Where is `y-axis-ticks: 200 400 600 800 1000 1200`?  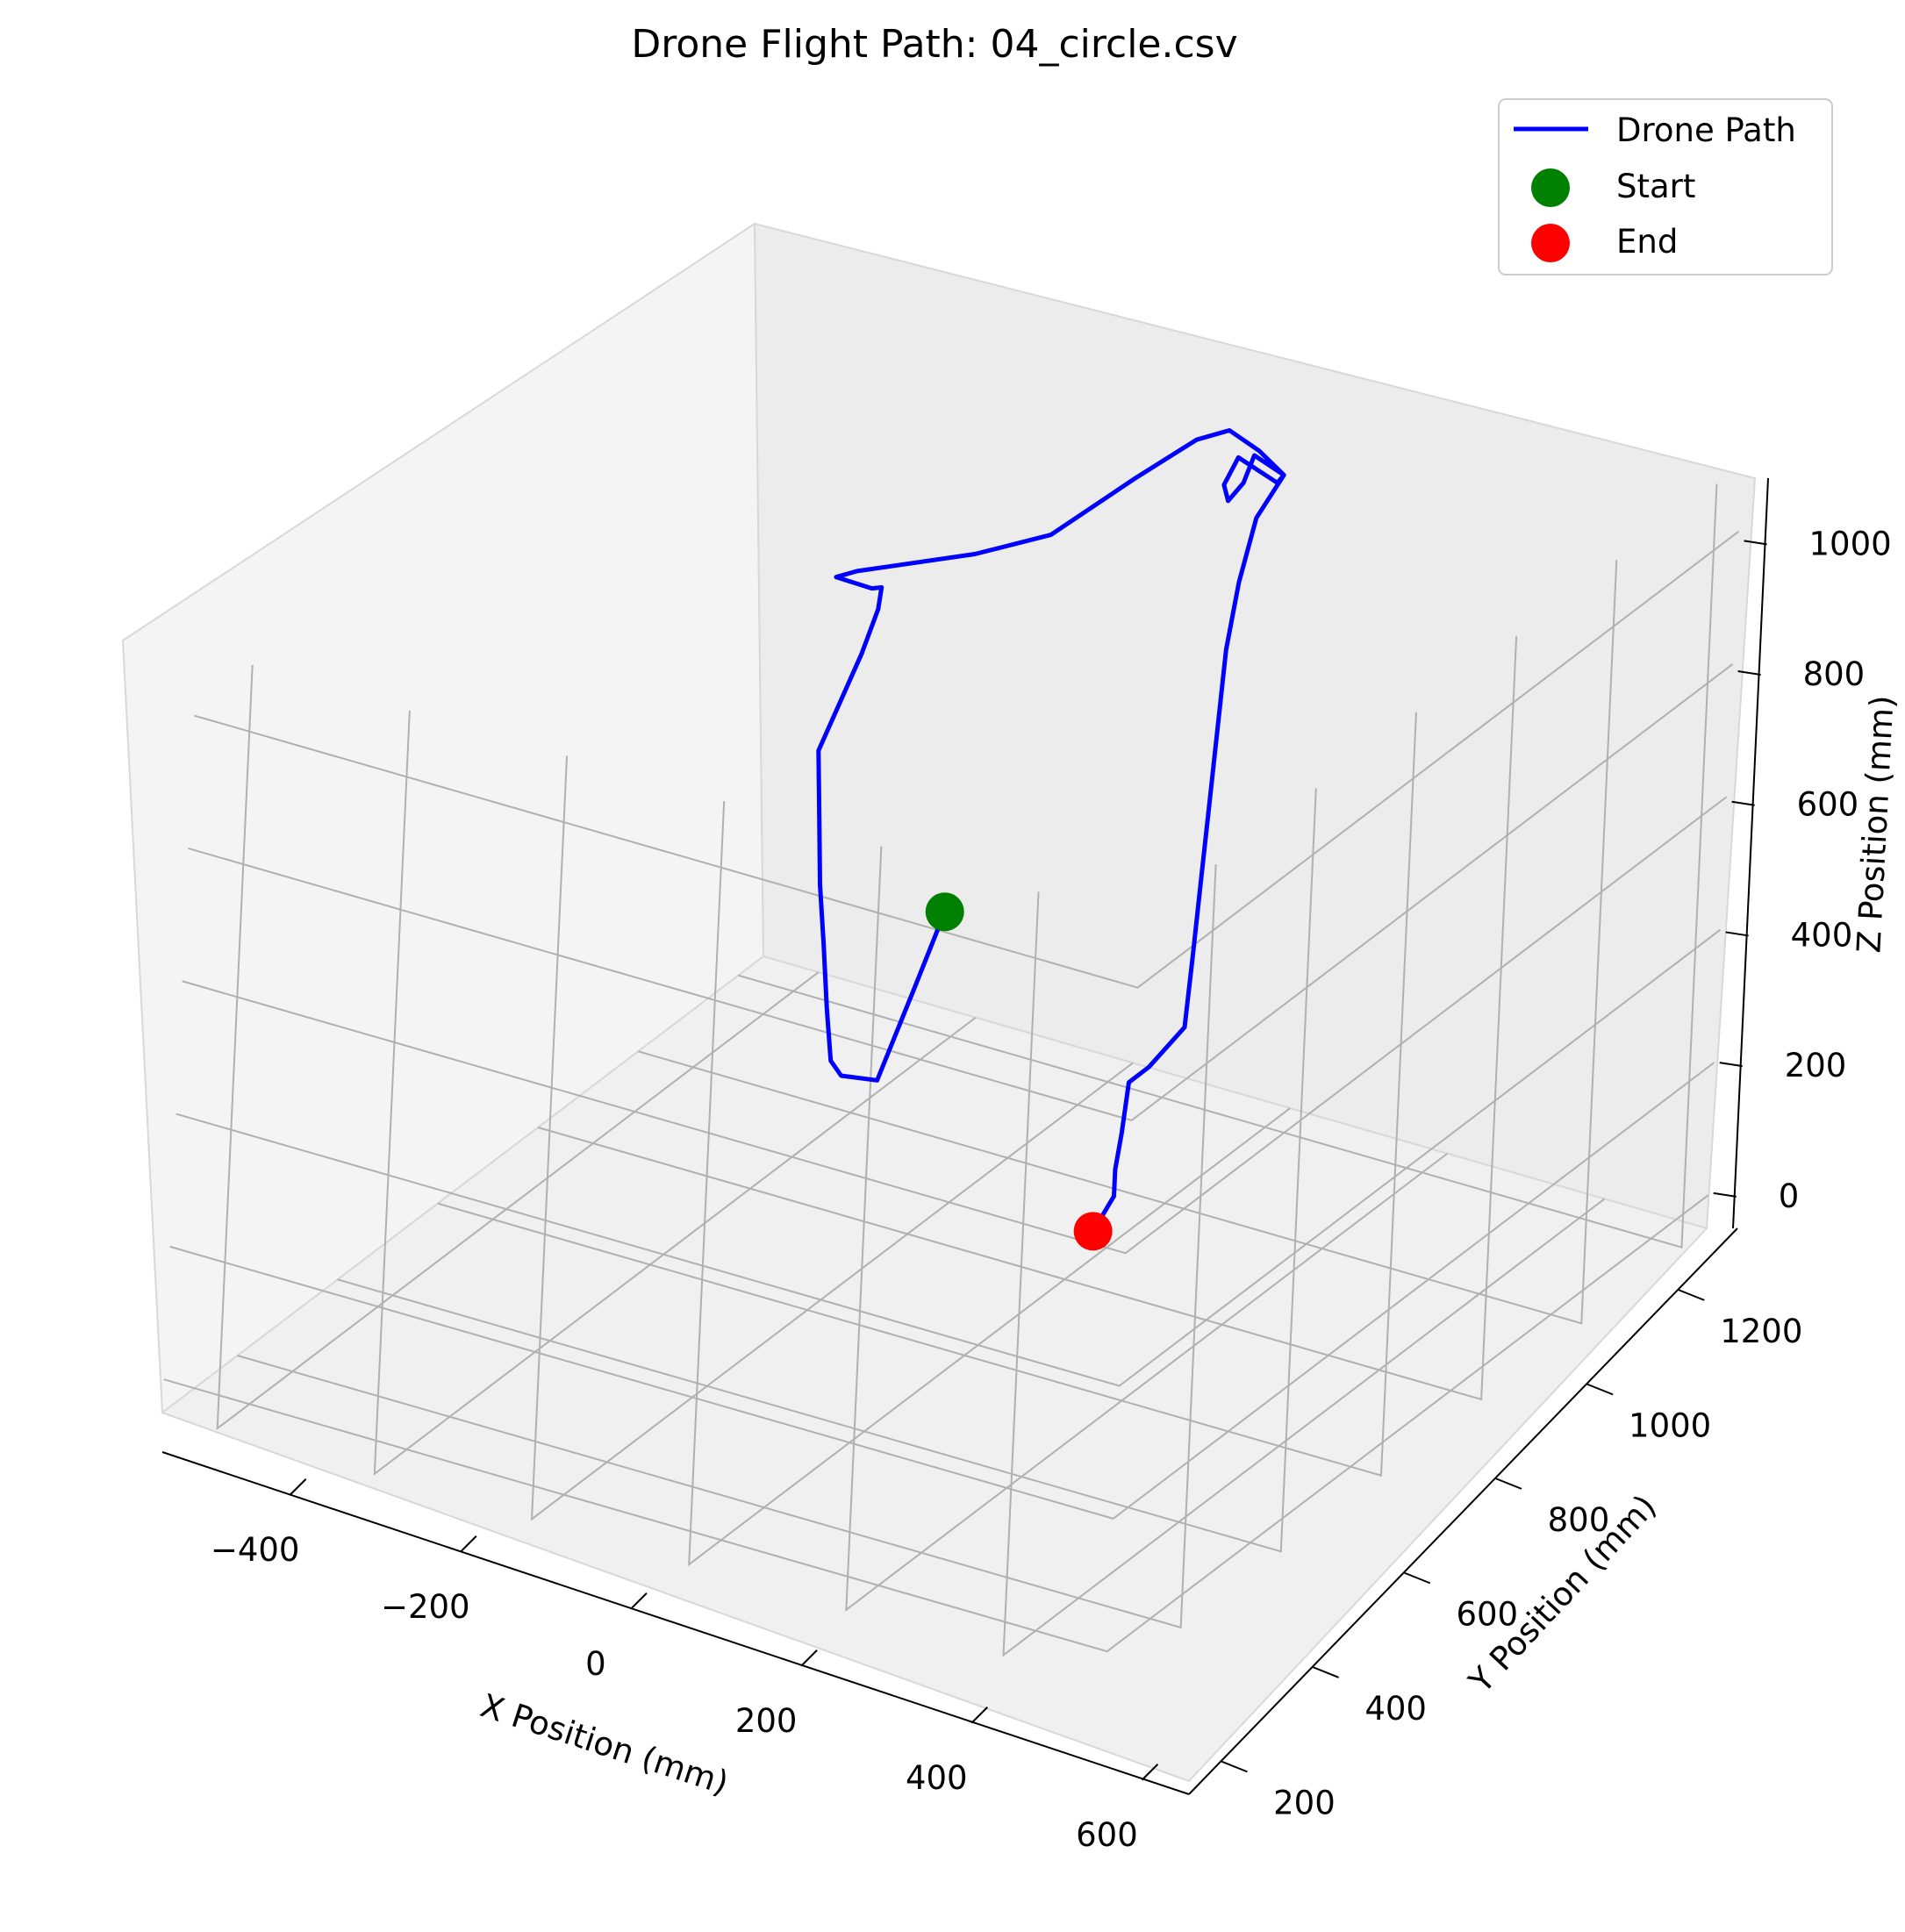
y-axis-ticks: 200 400 600 800 1000 1200 is located at coordinates (1511, 1554).